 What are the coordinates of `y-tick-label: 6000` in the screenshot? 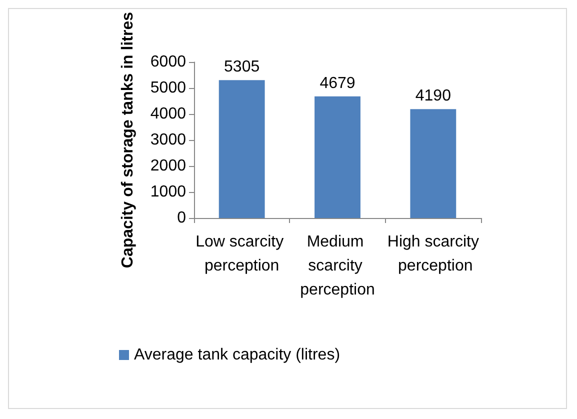 It's located at (168, 62).